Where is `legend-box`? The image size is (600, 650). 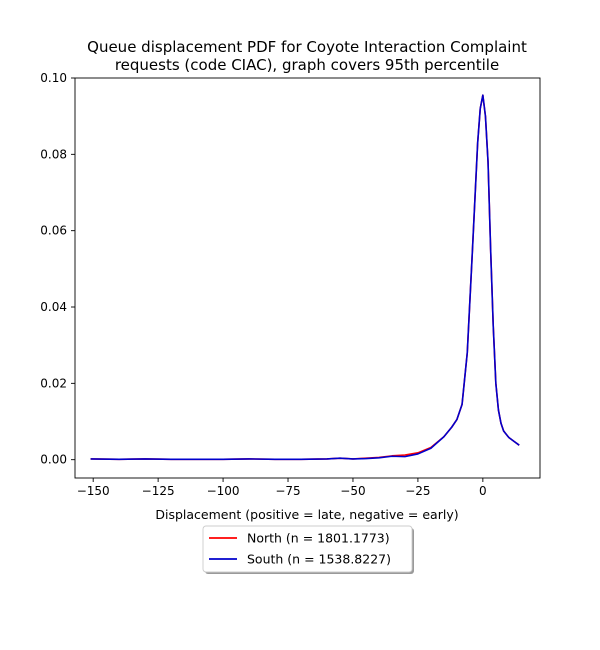
legend-box is located at coordinates (307, 549).